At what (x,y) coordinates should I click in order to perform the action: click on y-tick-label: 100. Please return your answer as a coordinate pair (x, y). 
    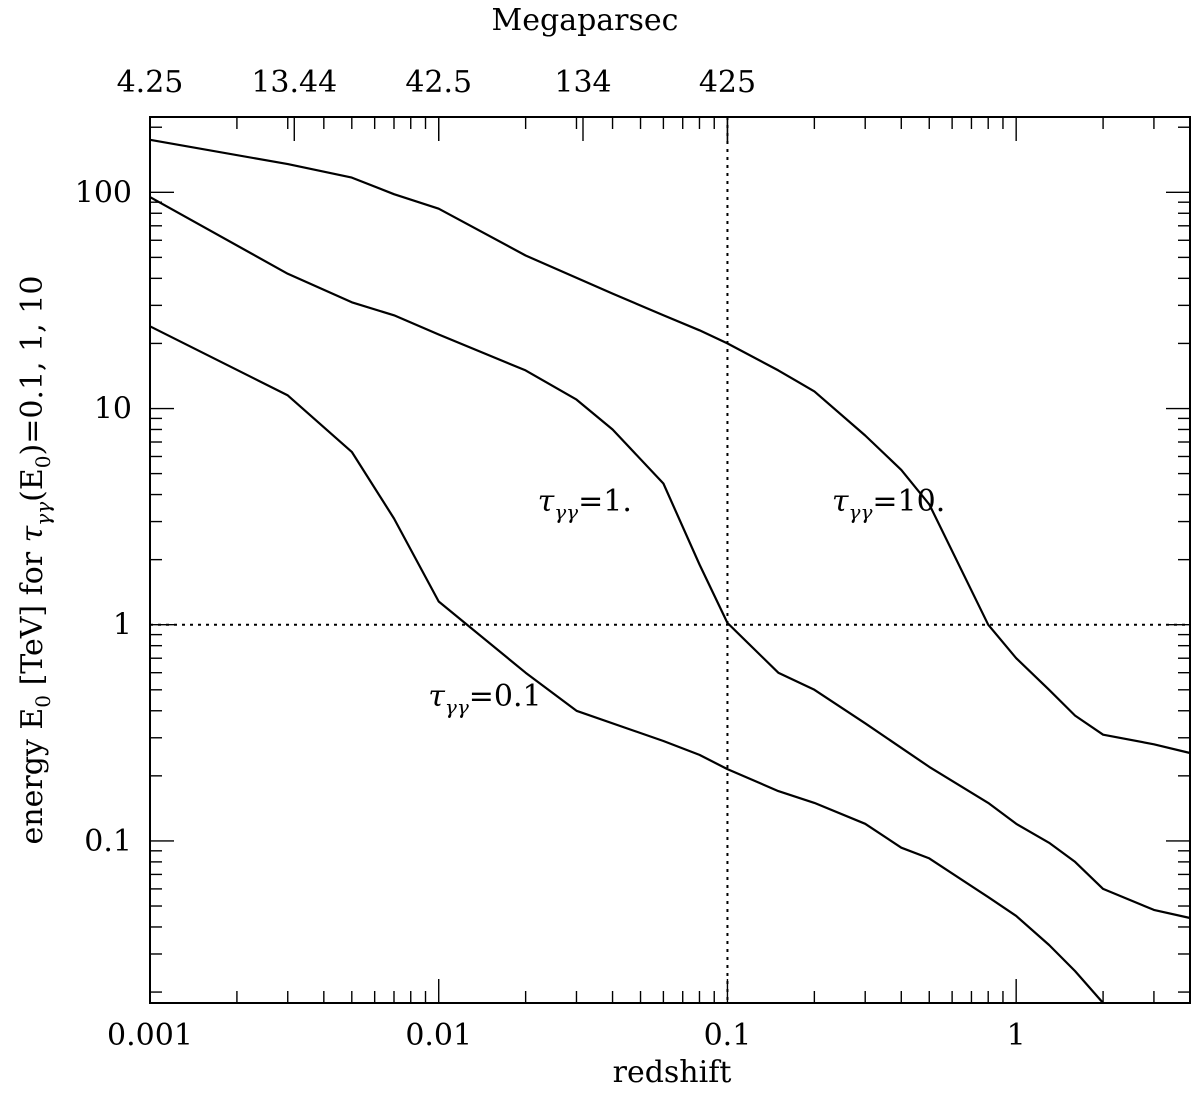
    Looking at the image, I should click on (103, 192).